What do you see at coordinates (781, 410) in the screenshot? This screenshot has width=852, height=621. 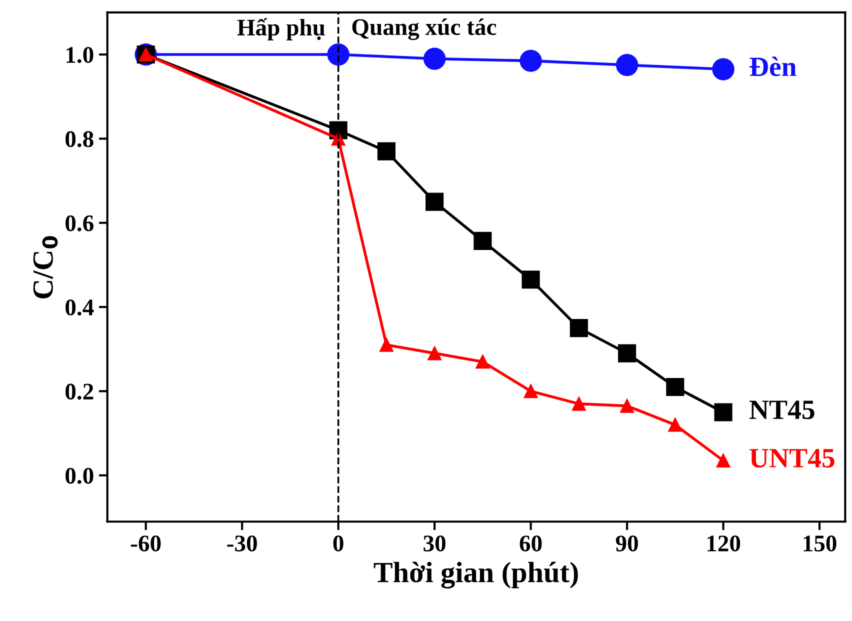 I see `series-label: NT45` at bounding box center [781, 410].